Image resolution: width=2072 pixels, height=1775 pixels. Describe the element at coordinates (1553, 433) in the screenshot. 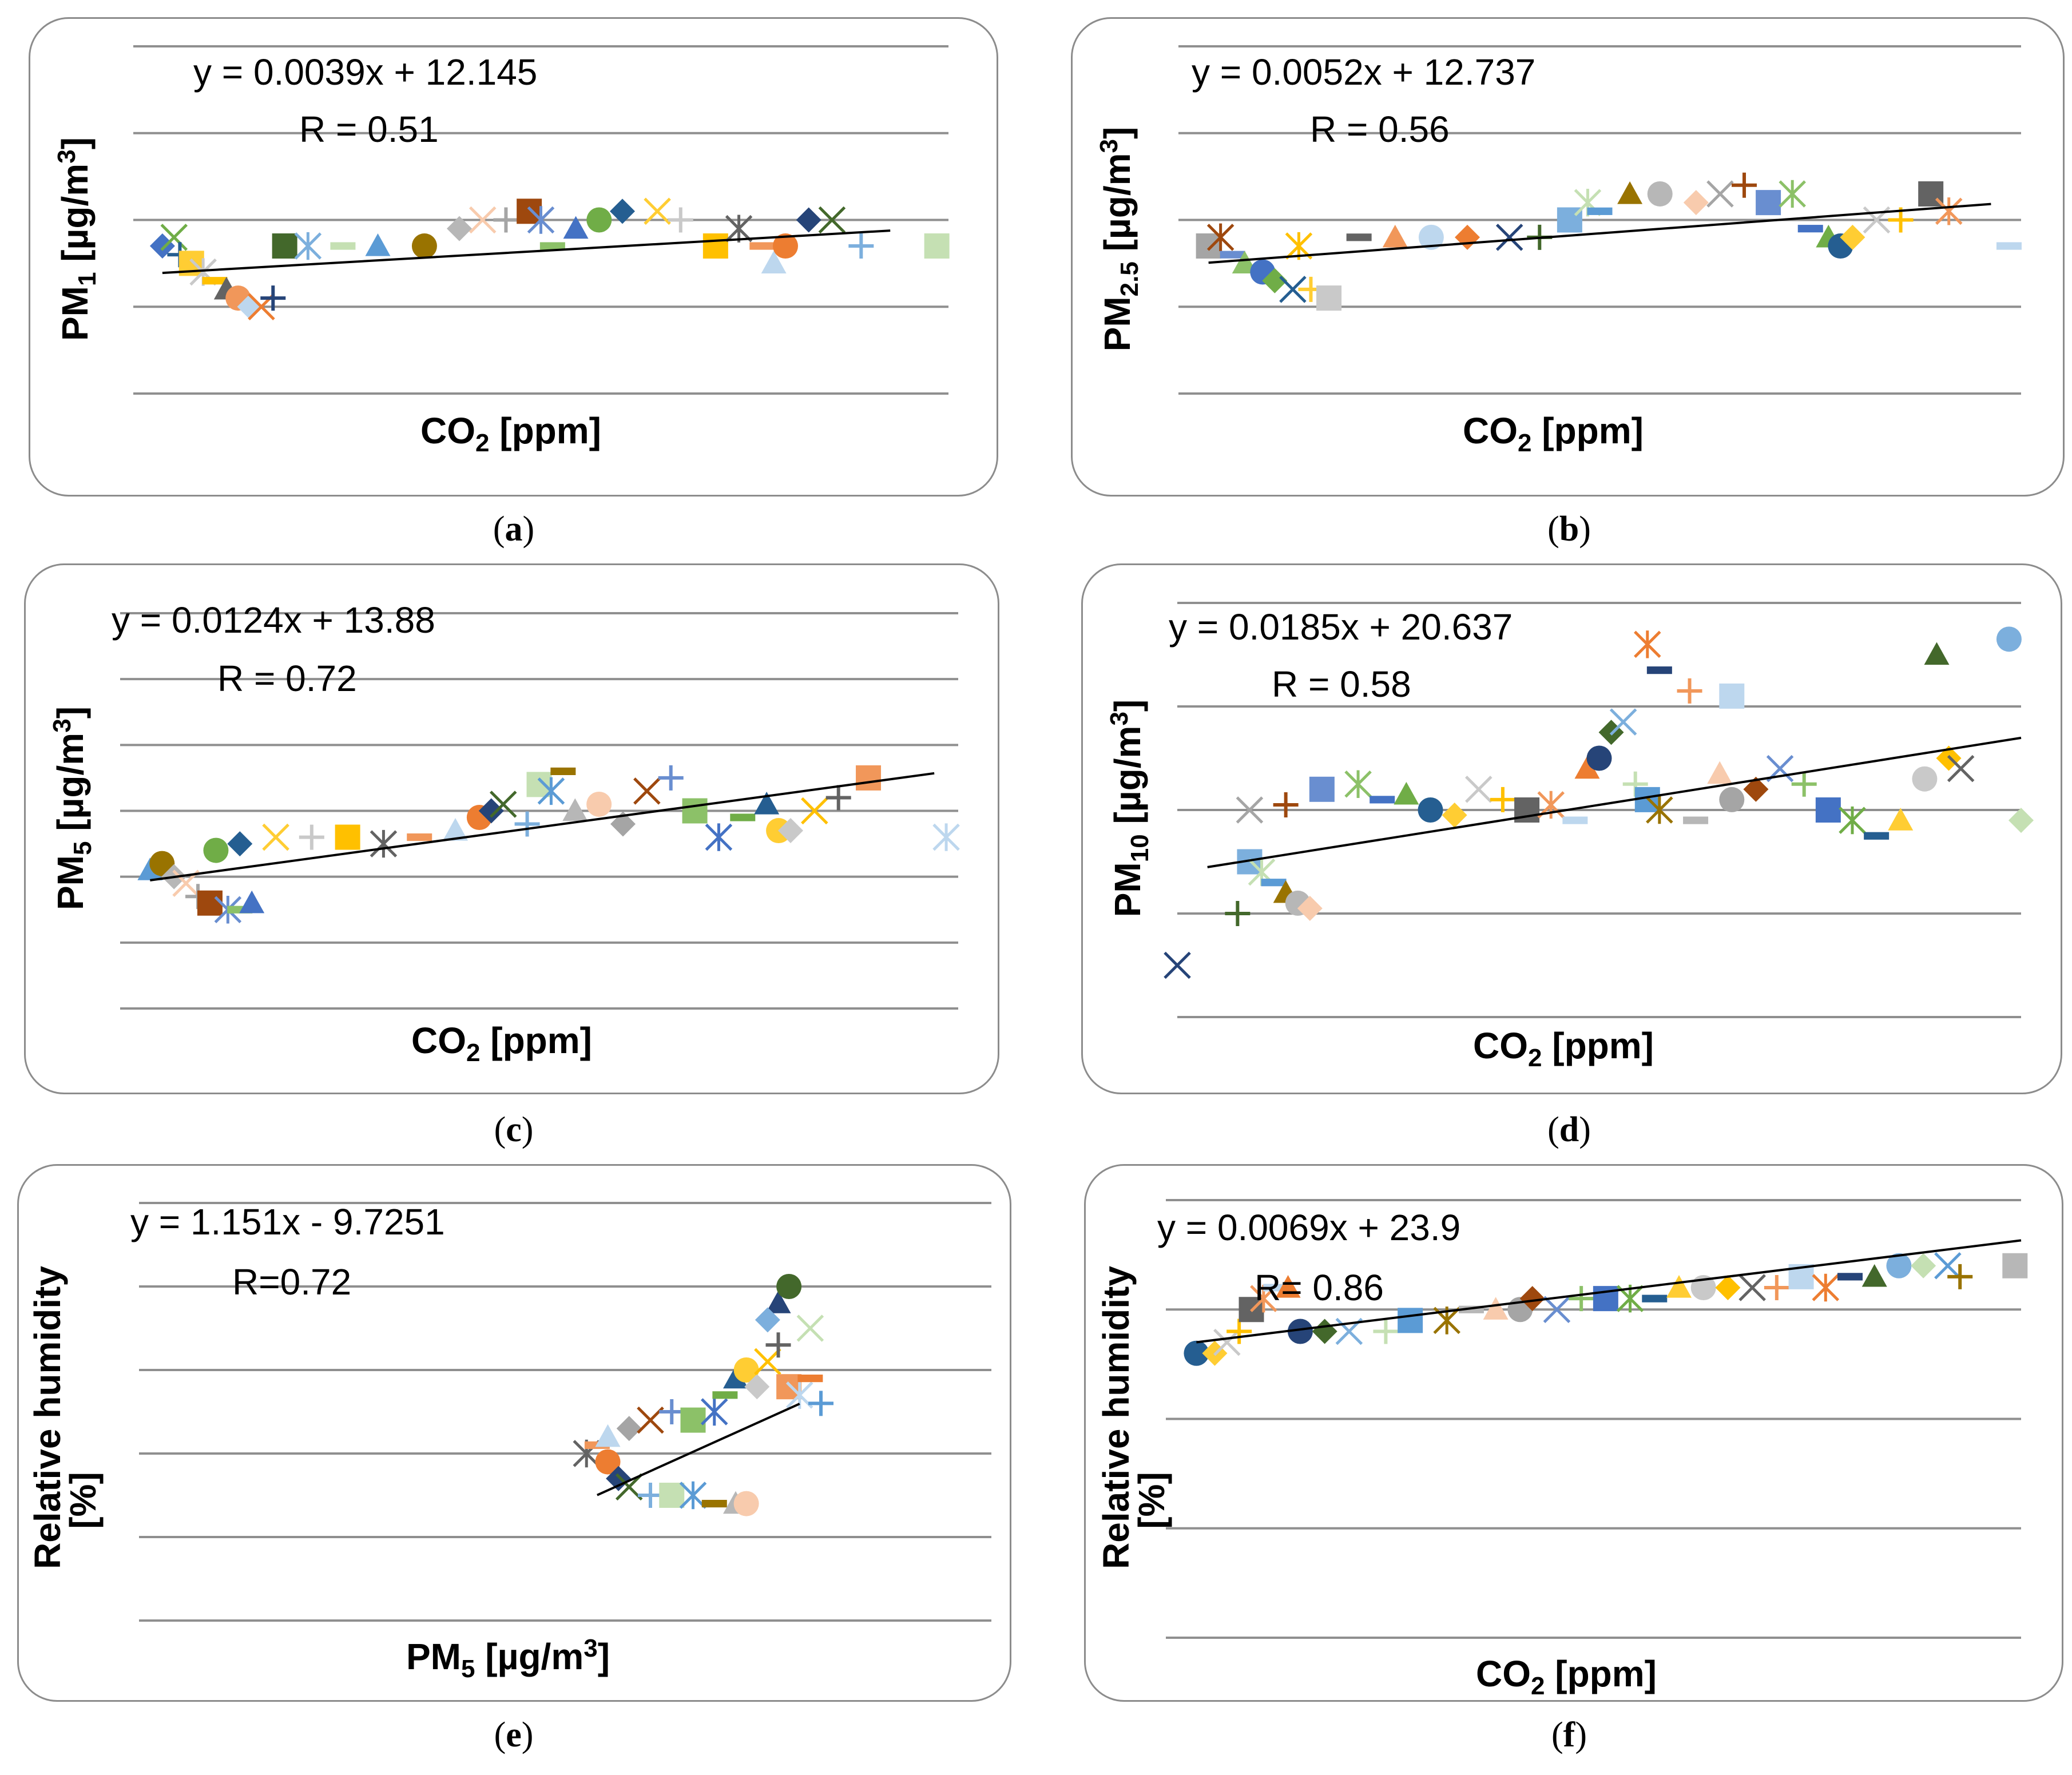

I see `x-axis-label-b: CO2 [ppm]` at that location.